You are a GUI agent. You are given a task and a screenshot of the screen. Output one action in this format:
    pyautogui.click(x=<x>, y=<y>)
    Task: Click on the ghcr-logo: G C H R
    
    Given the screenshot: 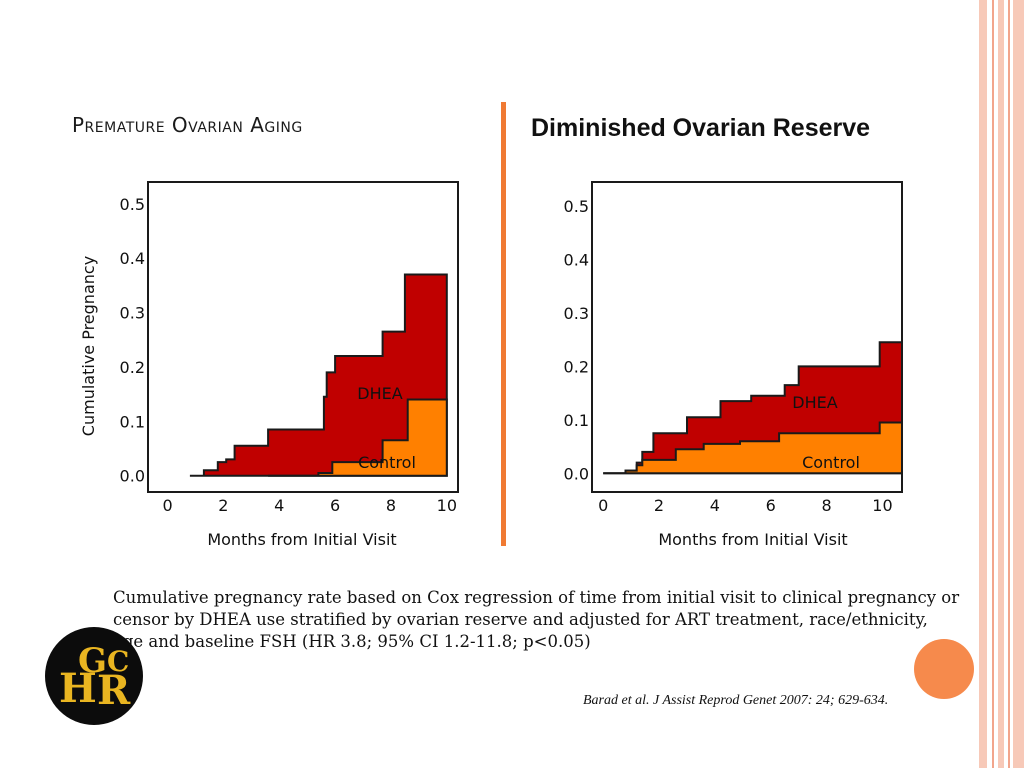 What is the action you would take?
    pyautogui.click(x=94, y=676)
    